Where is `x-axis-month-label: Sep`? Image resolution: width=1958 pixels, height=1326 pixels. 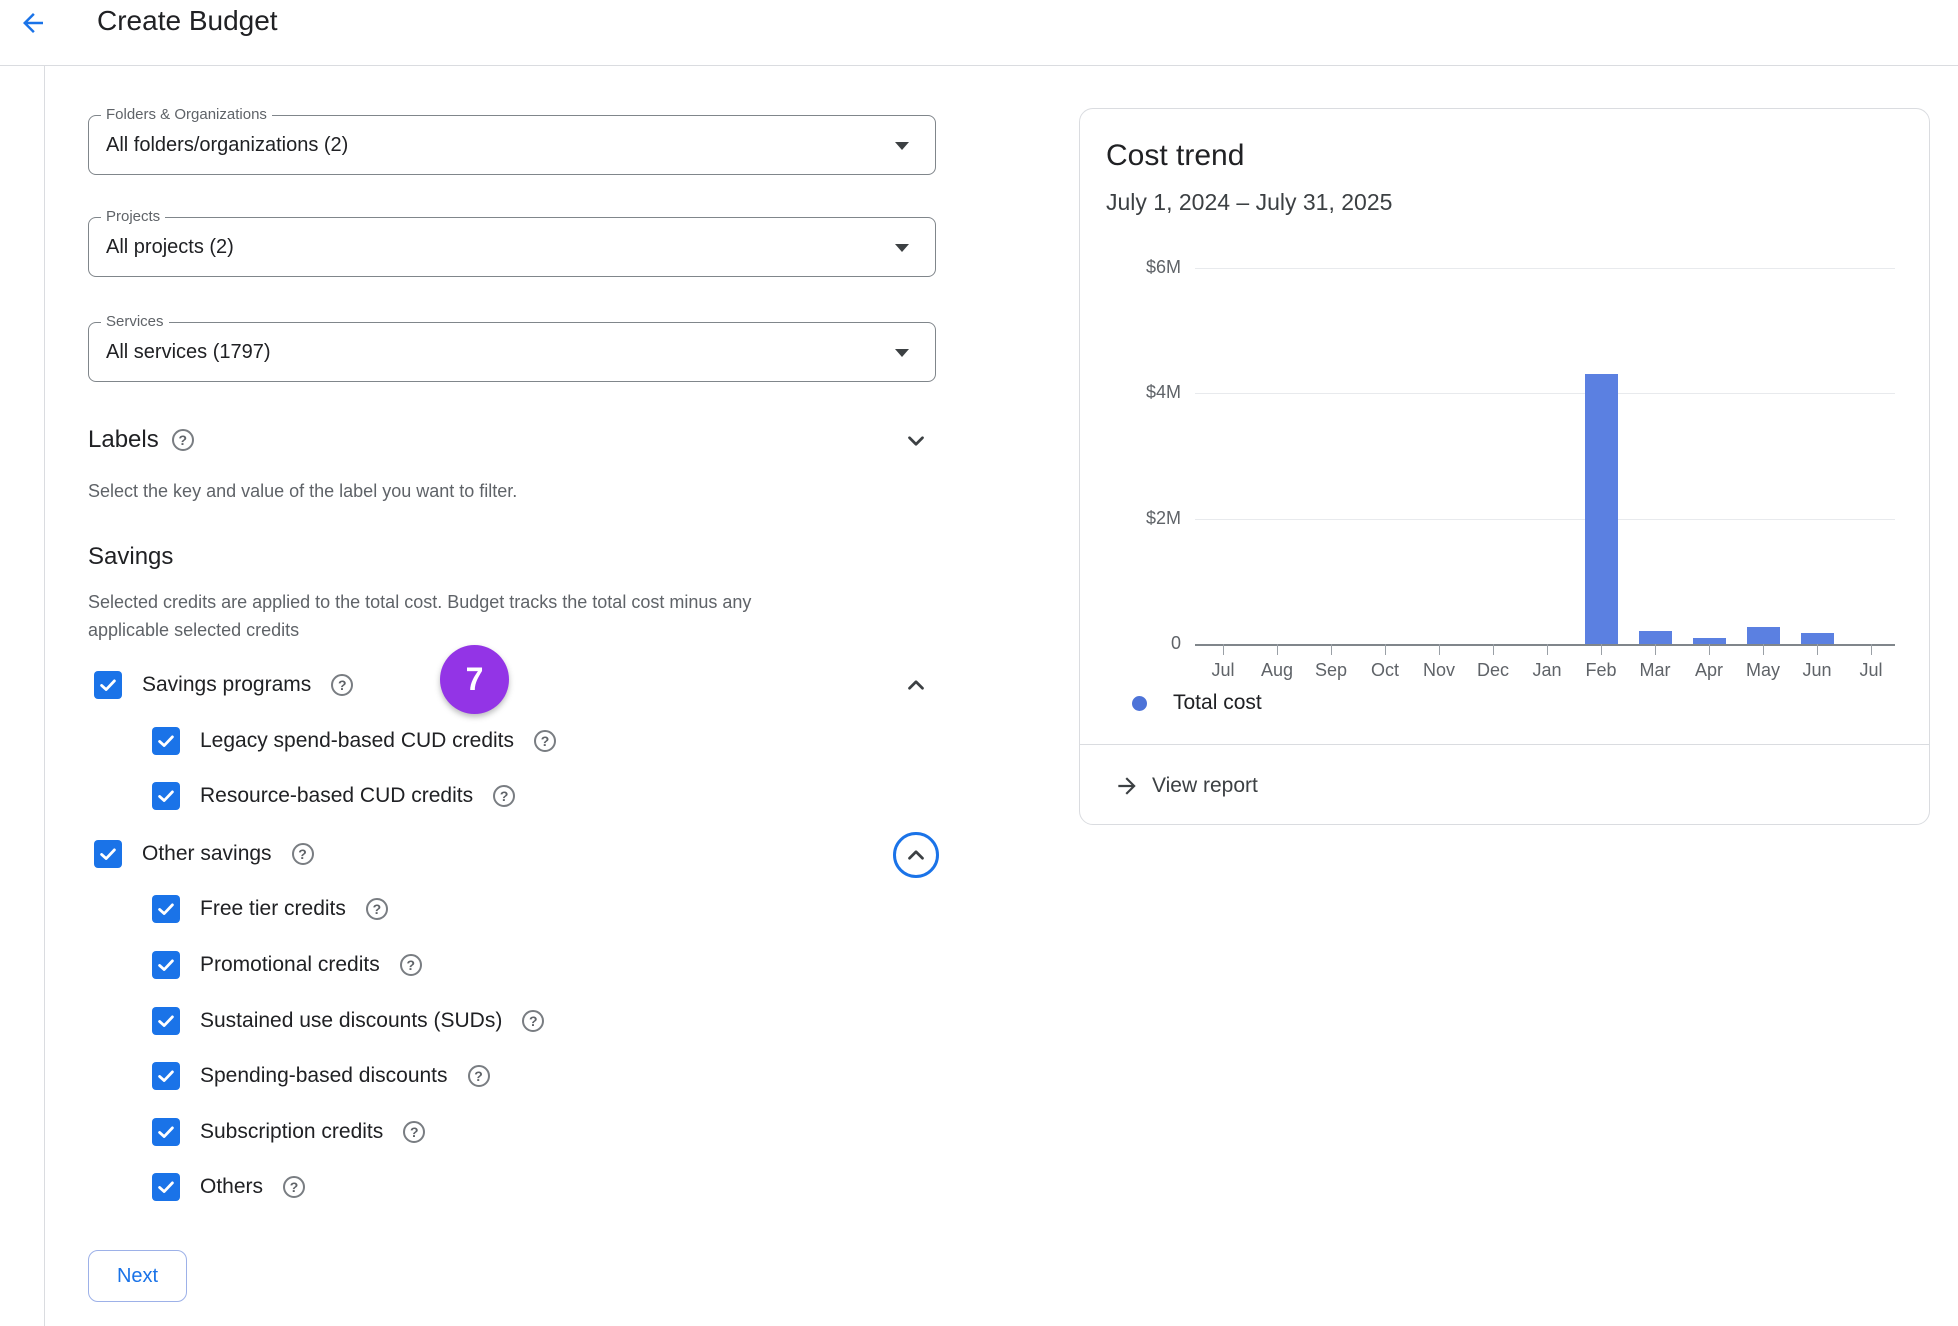
x-axis-month-label: Sep is located at coordinates (1331, 670).